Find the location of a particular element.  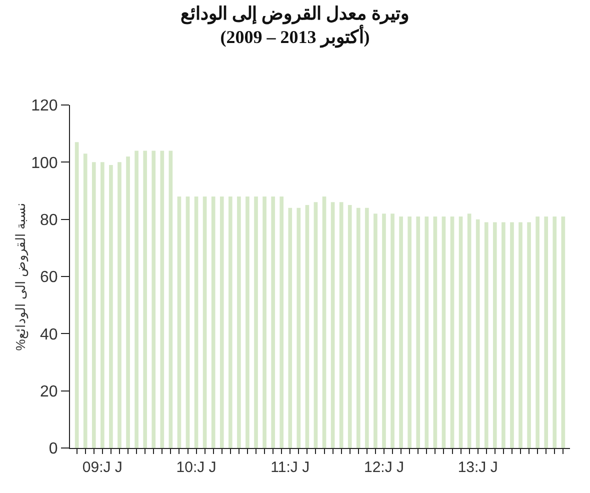

y-tick-label: 100 is located at coordinates (44, 163).